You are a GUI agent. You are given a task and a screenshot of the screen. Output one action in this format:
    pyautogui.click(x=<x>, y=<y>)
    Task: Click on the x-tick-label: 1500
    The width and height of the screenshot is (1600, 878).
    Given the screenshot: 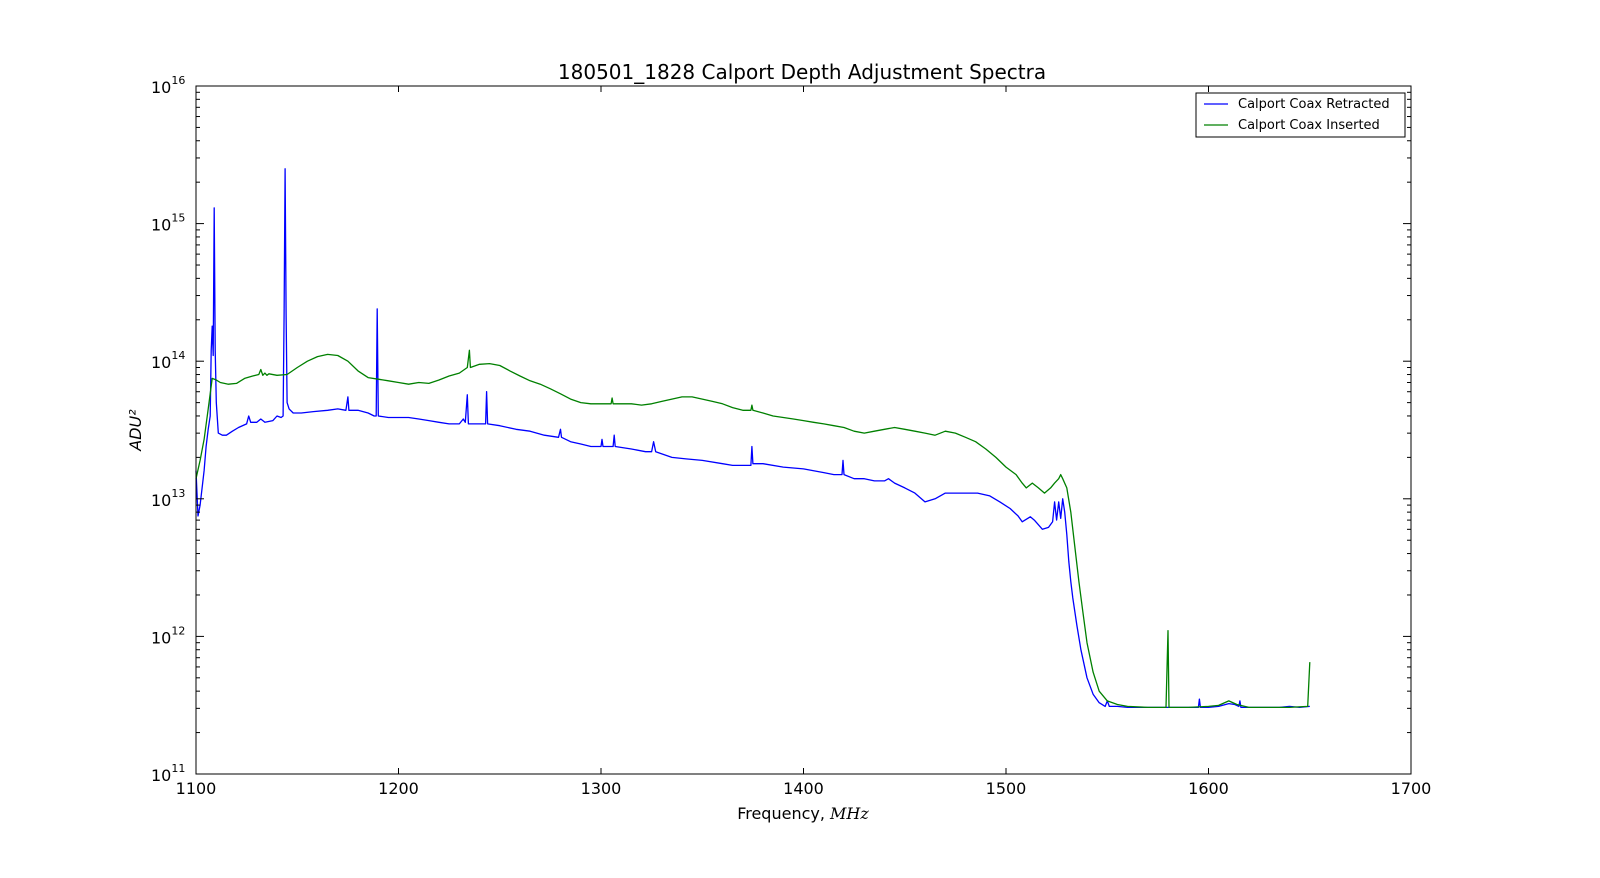 What is the action you would take?
    pyautogui.click(x=1006, y=788)
    